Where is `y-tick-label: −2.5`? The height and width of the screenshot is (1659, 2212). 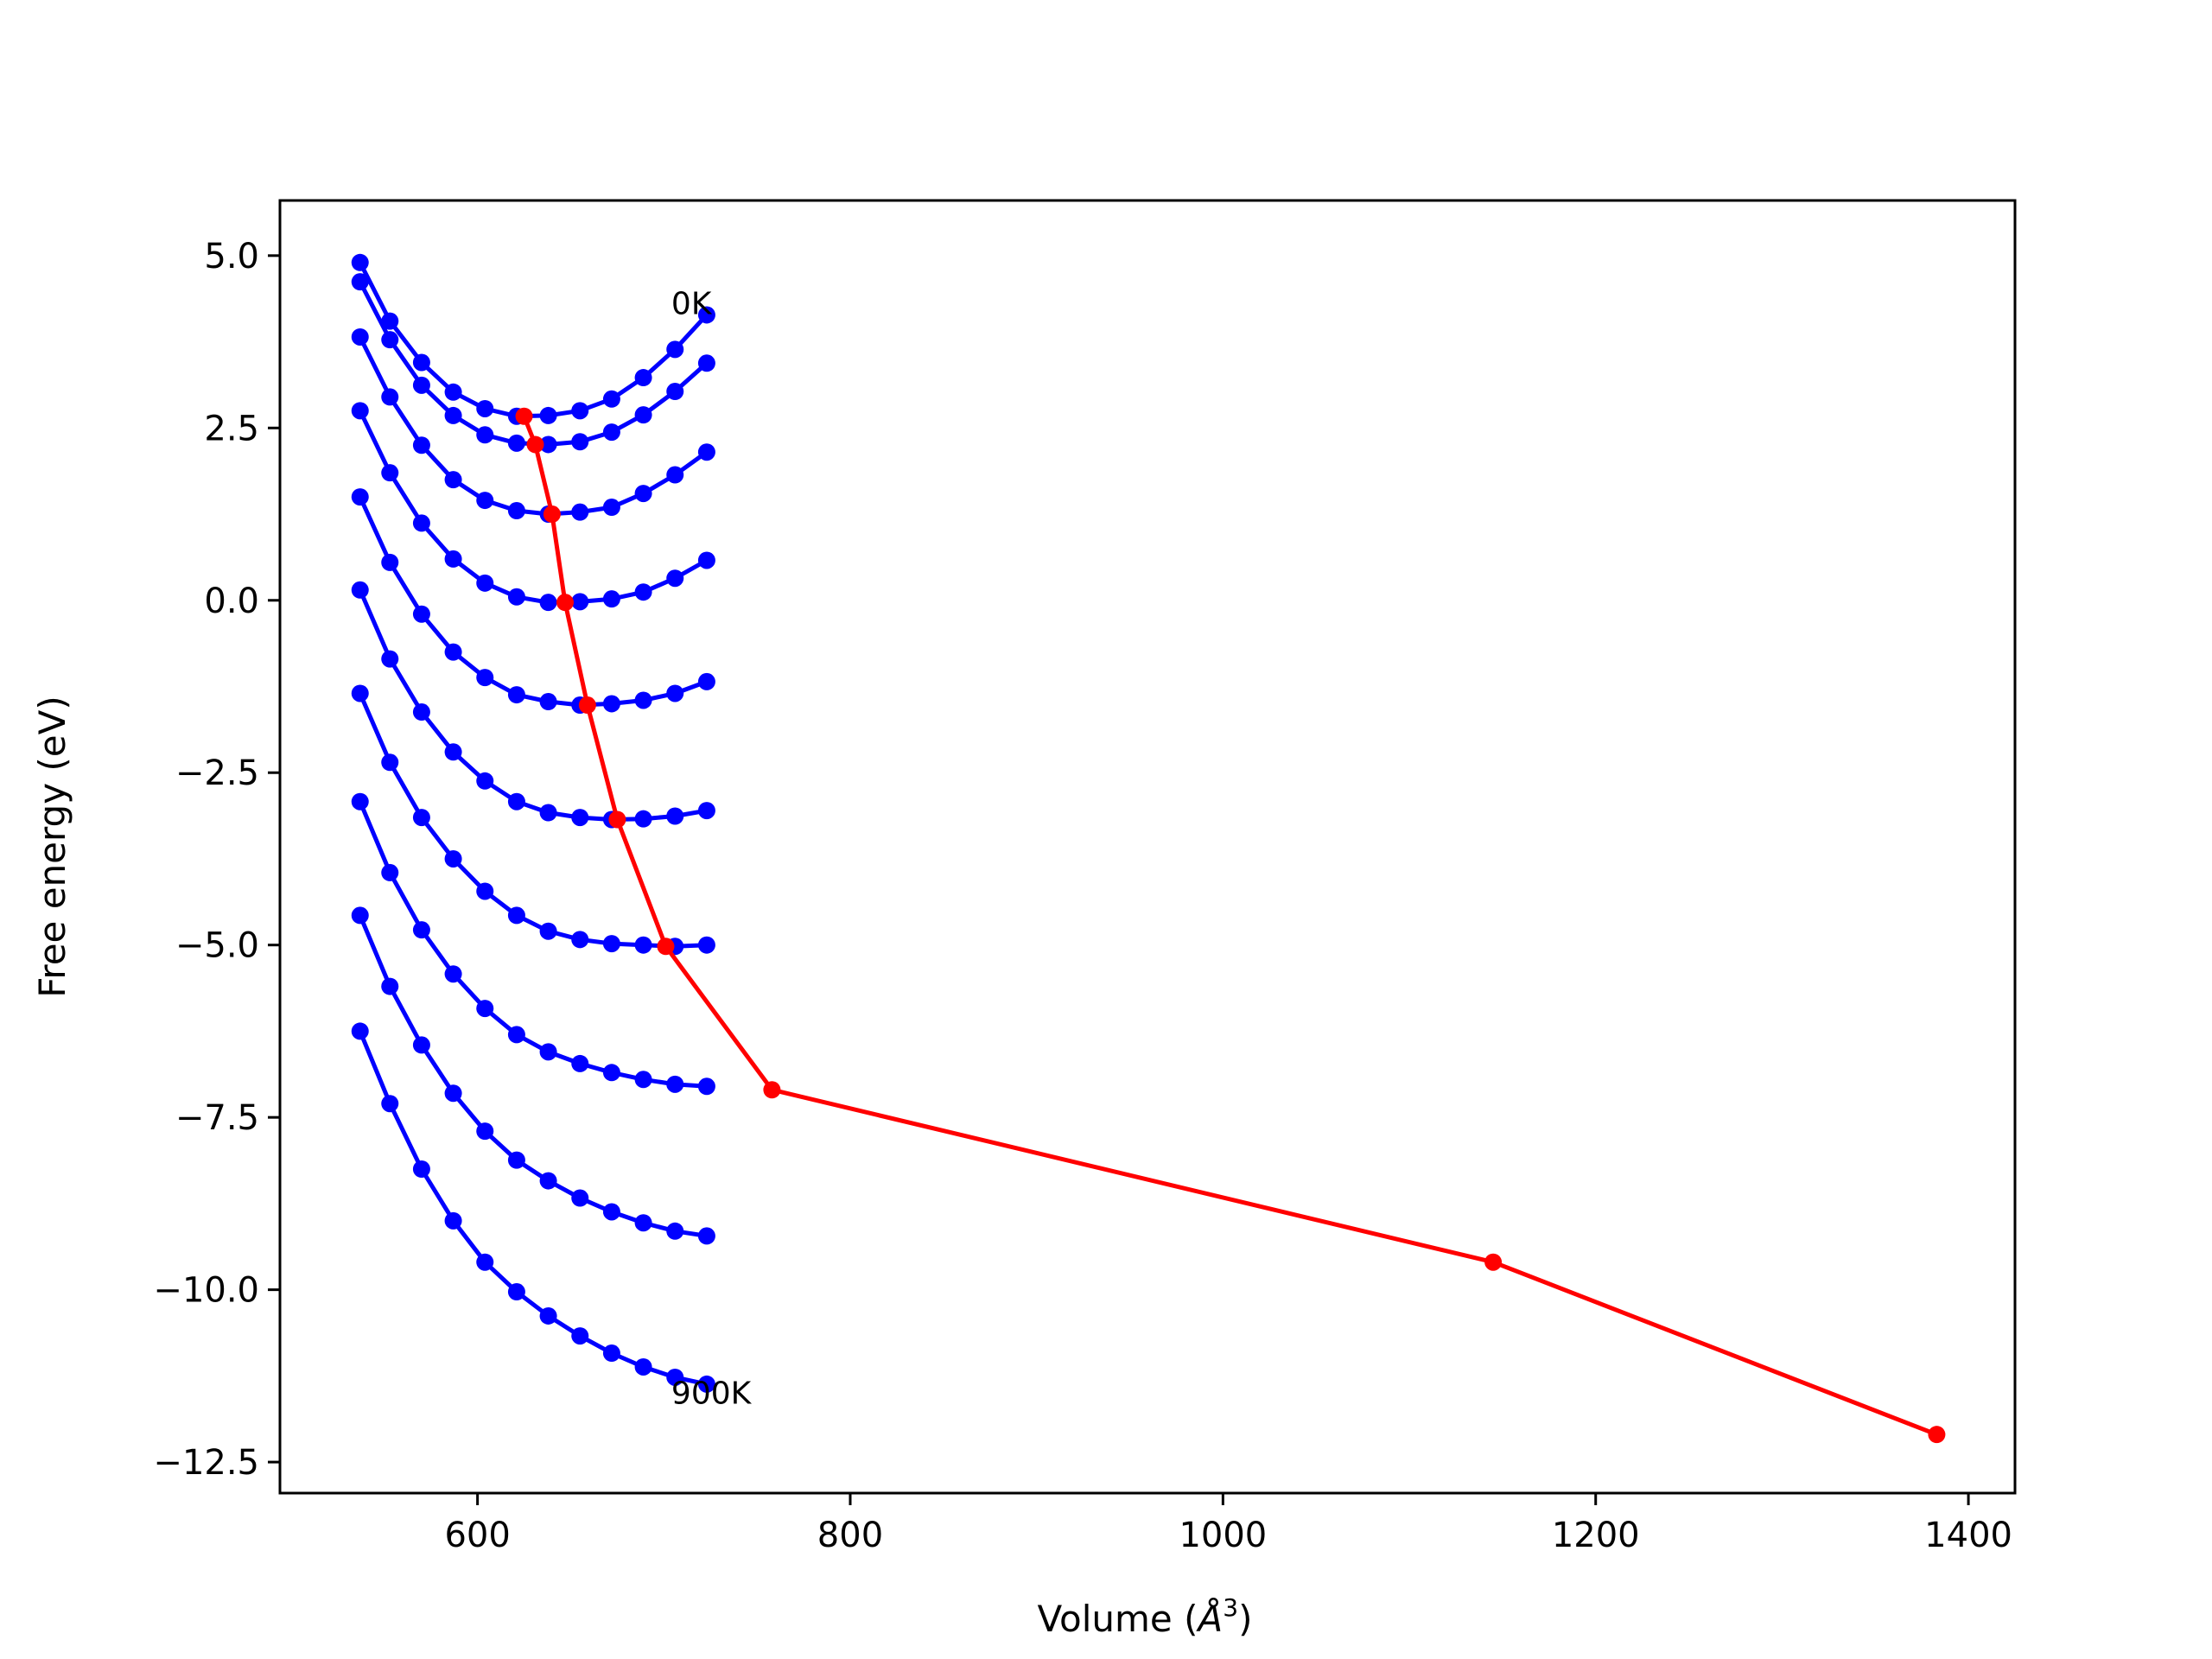
y-tick-label: −2.5 is located at coordinates (217, 773).